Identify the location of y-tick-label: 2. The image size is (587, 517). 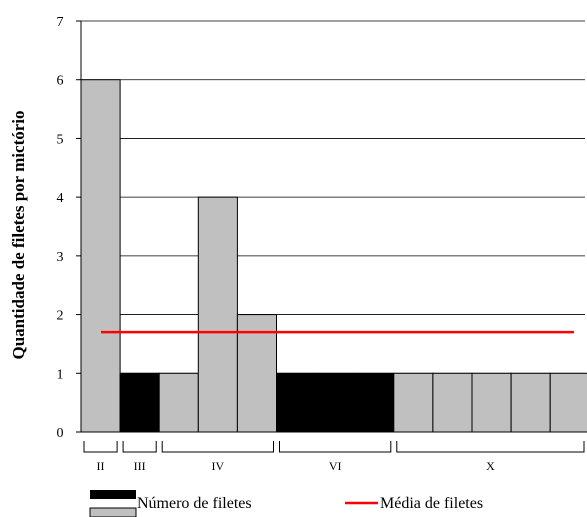
(60, 316).